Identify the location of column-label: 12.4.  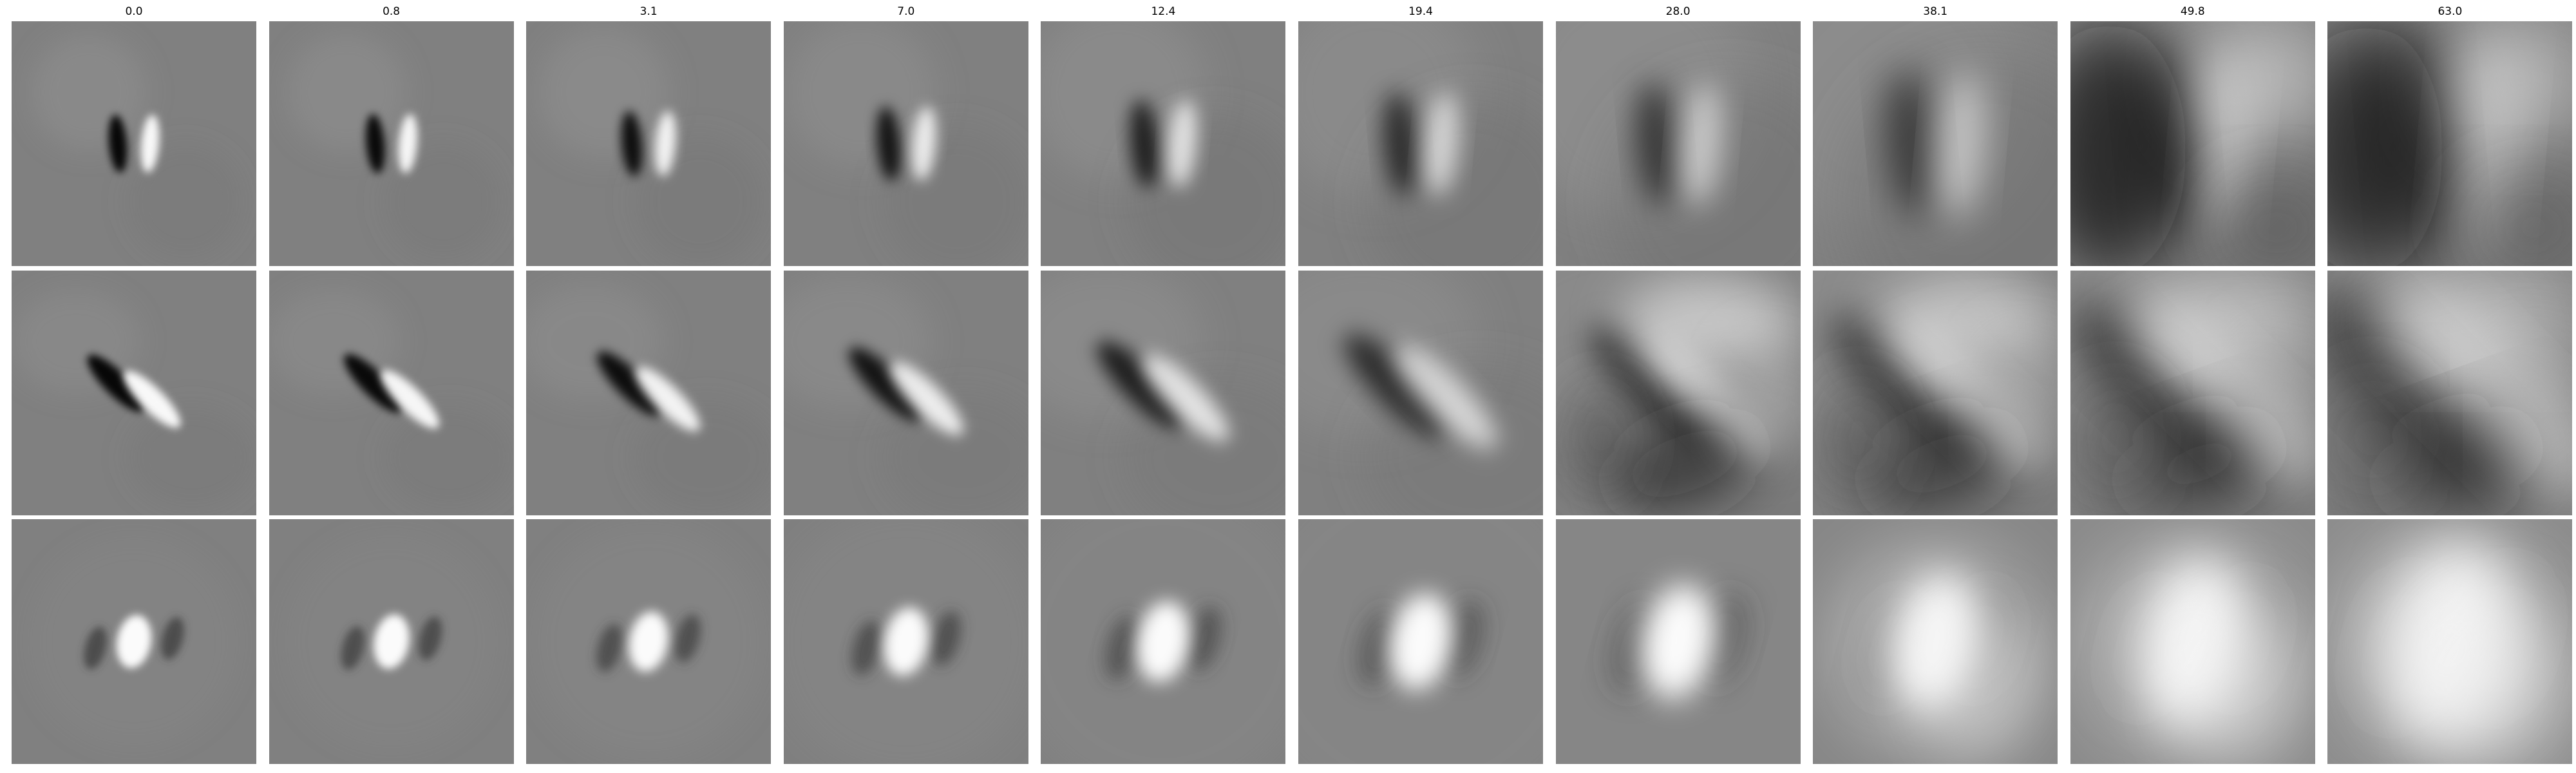
(1163, 11).